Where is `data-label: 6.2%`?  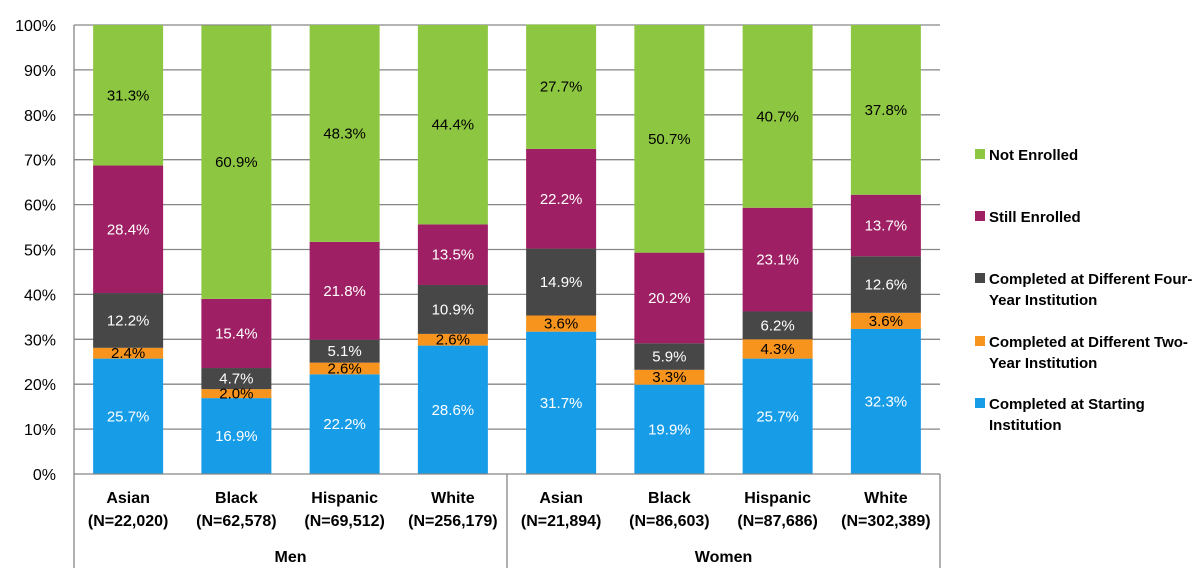
data-label: 6.2% is located at coordinates (778, 325).